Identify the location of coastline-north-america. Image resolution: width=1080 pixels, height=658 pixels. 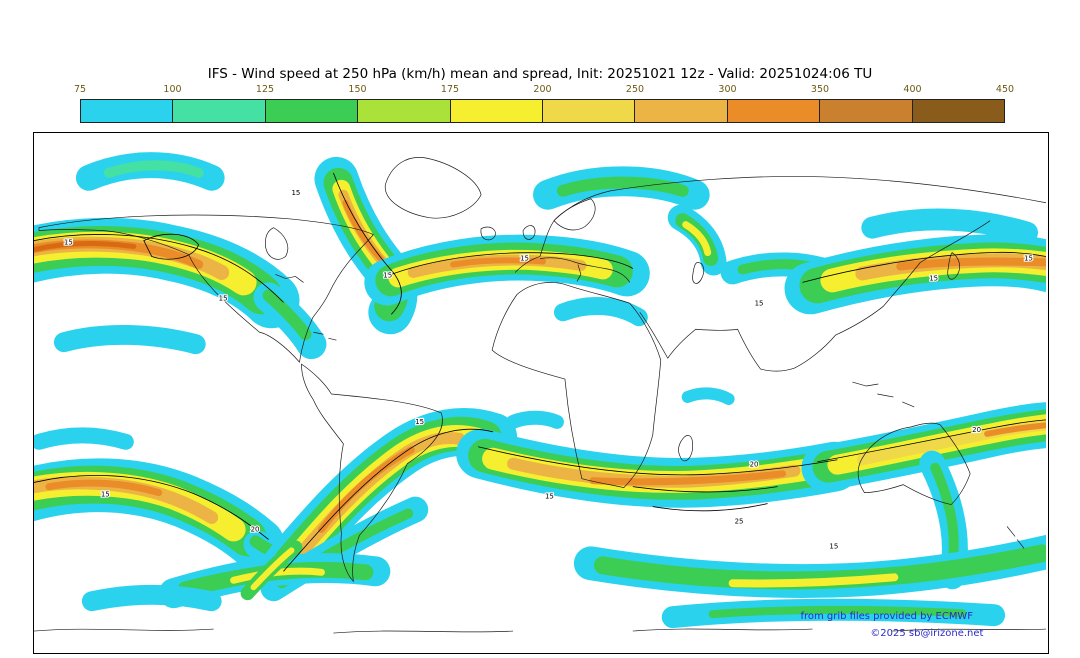
(206, 288).